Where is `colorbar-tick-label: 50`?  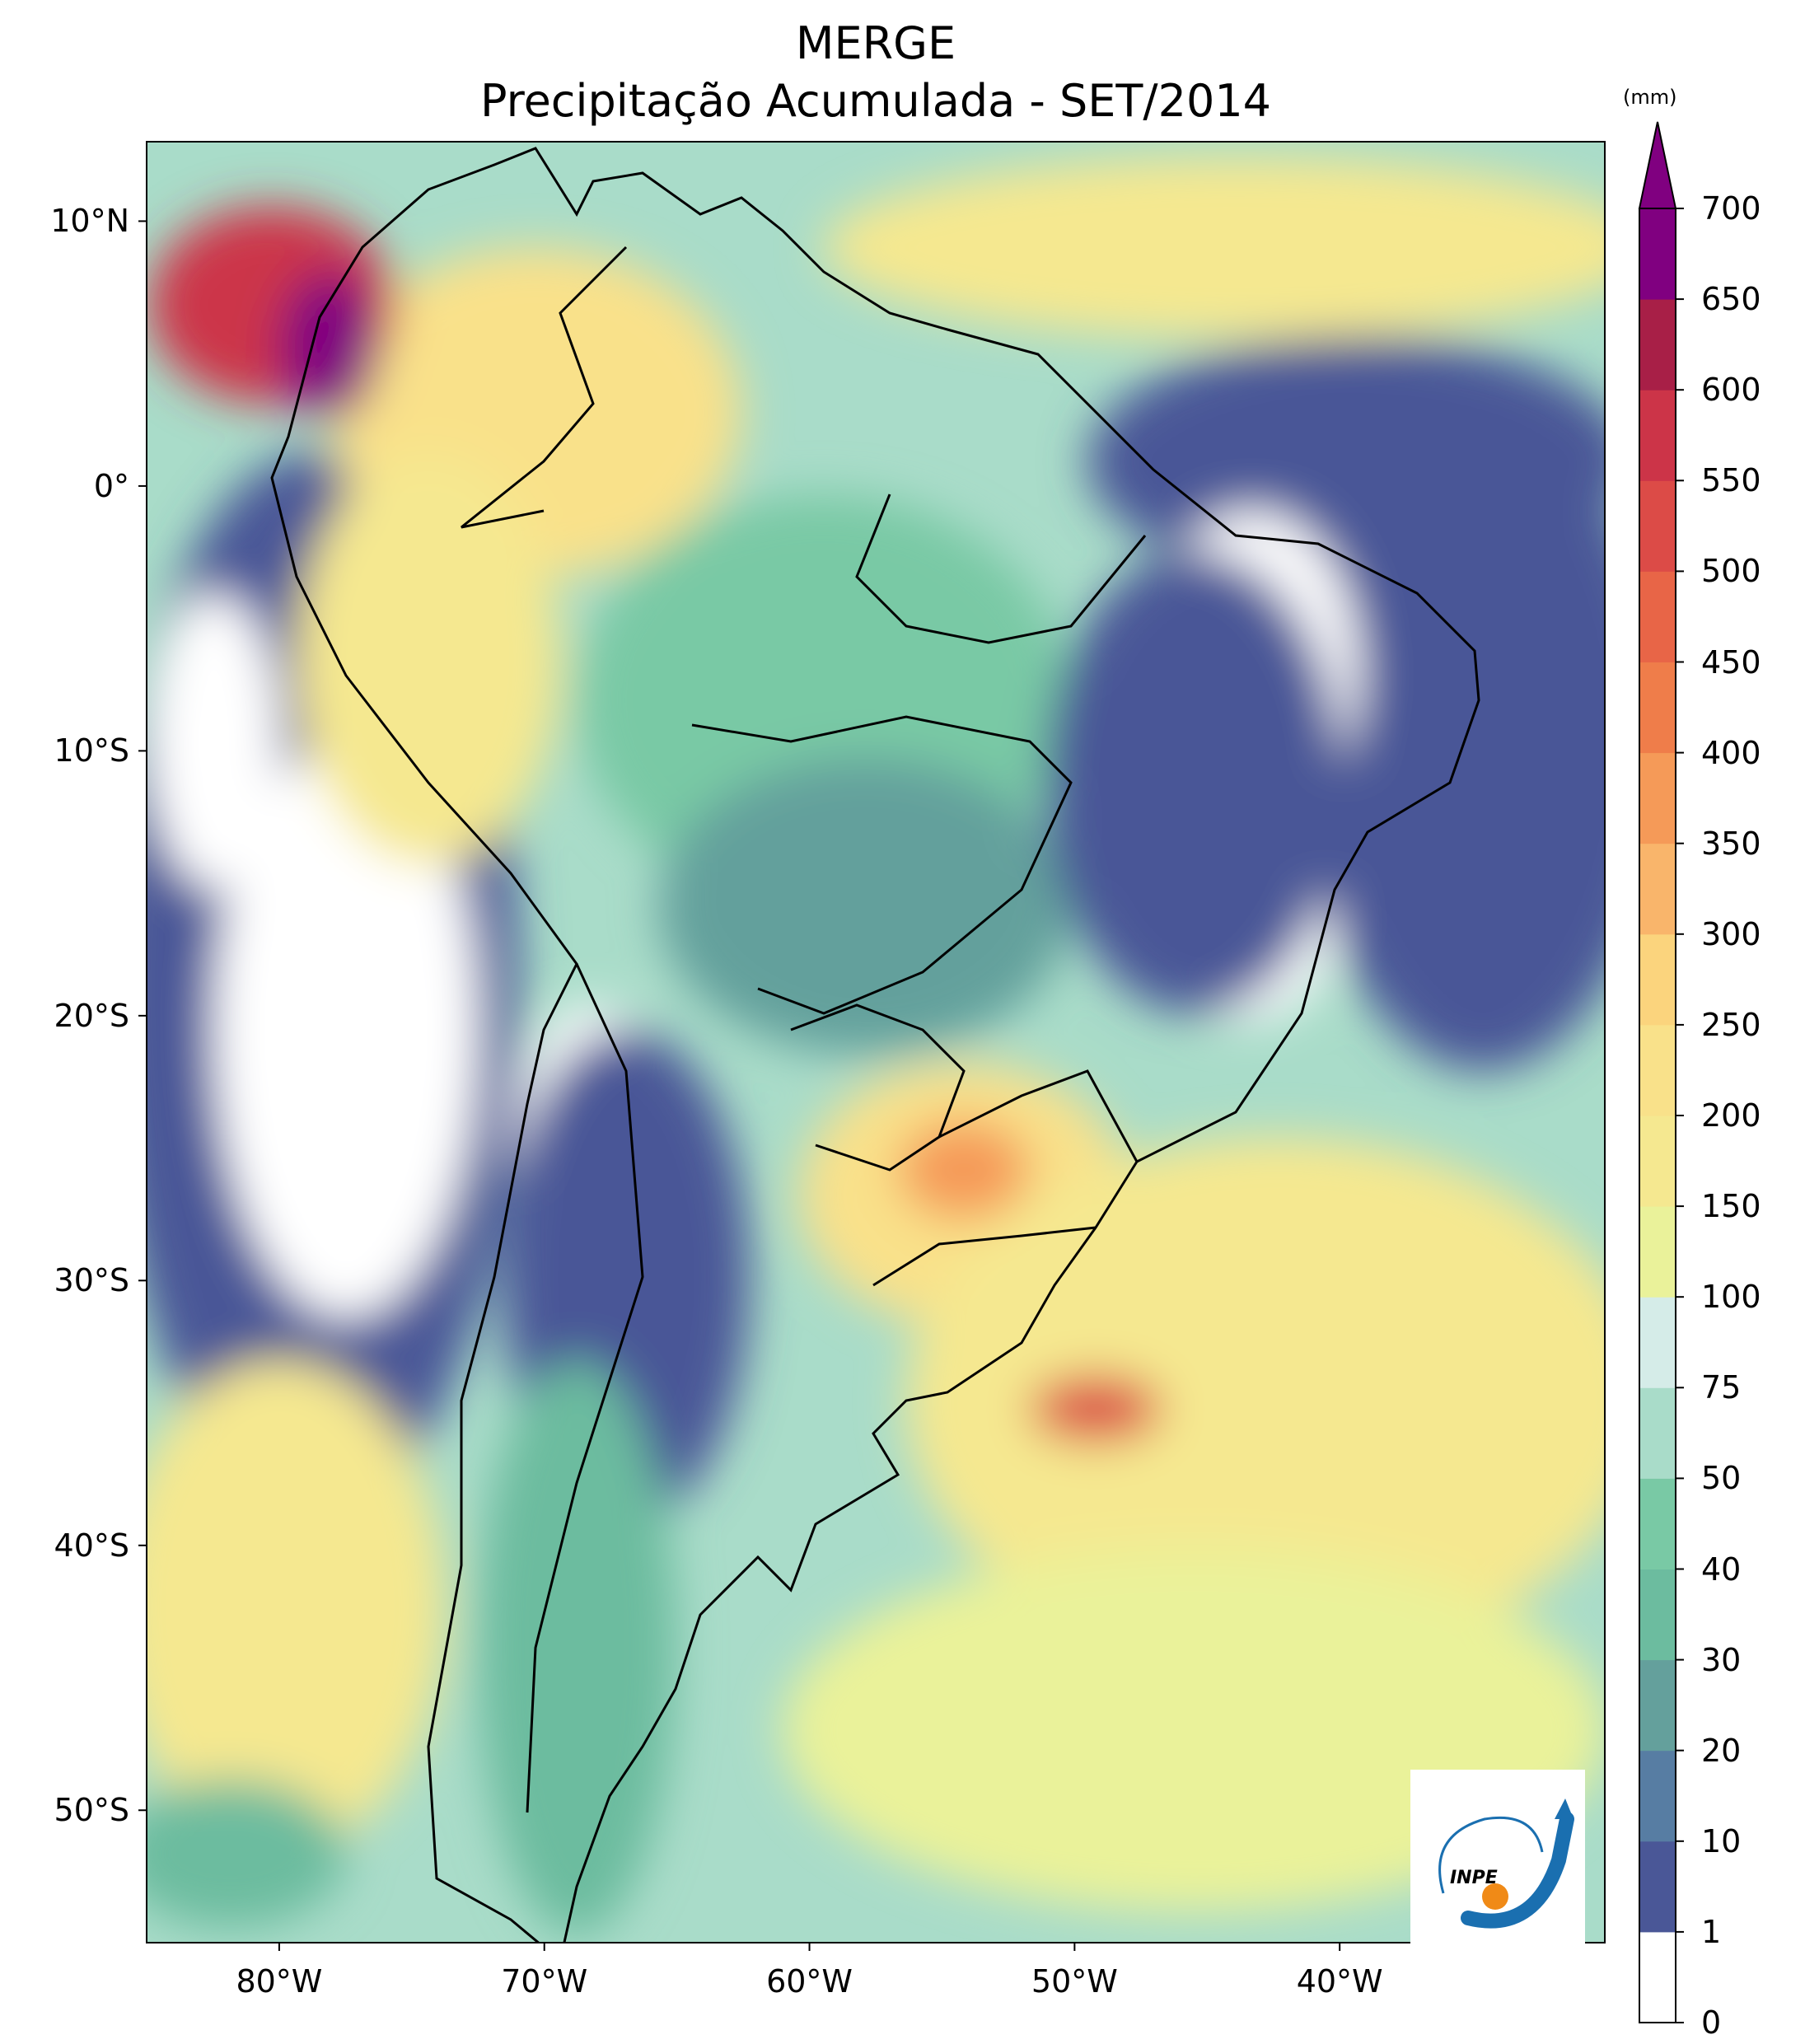
colorbar-tick-label: 50 is located at coordinates (1722, 1478).